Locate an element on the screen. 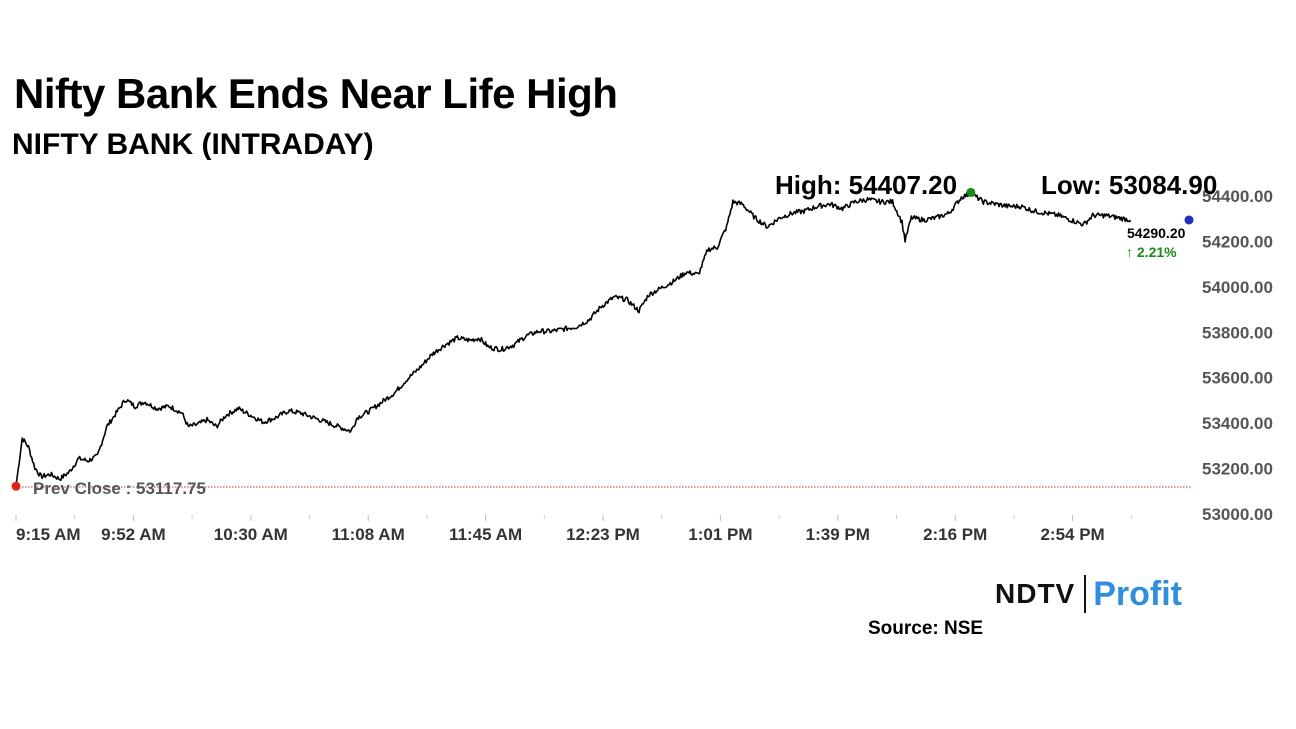 This screenshot has height=729, width=1296. y-tick-label: 54400.00 is located at coordinates (1237, 196).